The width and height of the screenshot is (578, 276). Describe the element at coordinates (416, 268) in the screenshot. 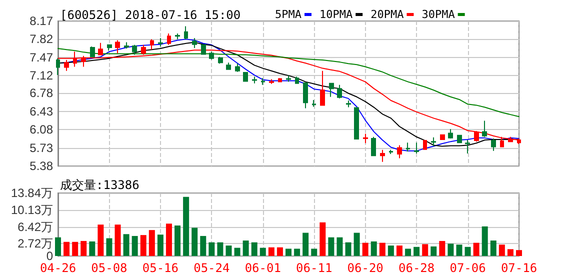

I see `x-tick-label: 06-28` at that location.